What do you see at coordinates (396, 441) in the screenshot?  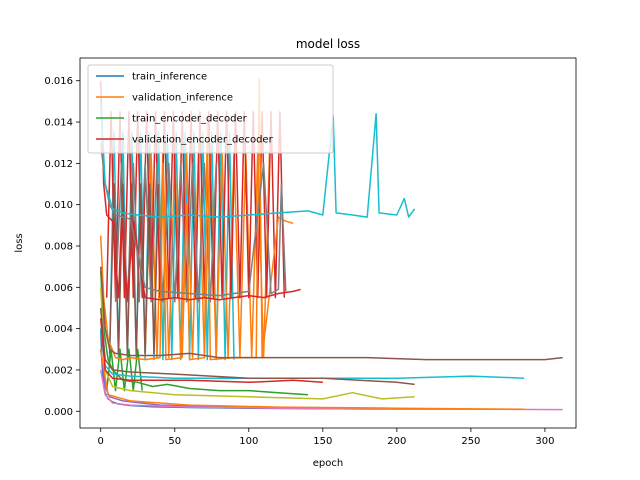 I see `x-tick-label: 200` at bounding box center [396, 441].